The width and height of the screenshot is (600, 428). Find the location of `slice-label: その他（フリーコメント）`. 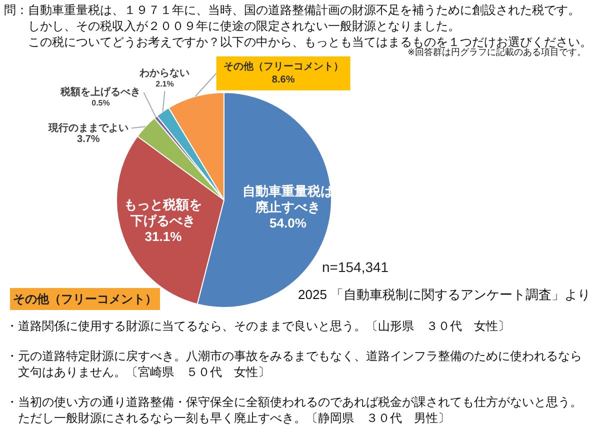

slice-label: その他（フリーコメント） is located at coordinates (283, 66).